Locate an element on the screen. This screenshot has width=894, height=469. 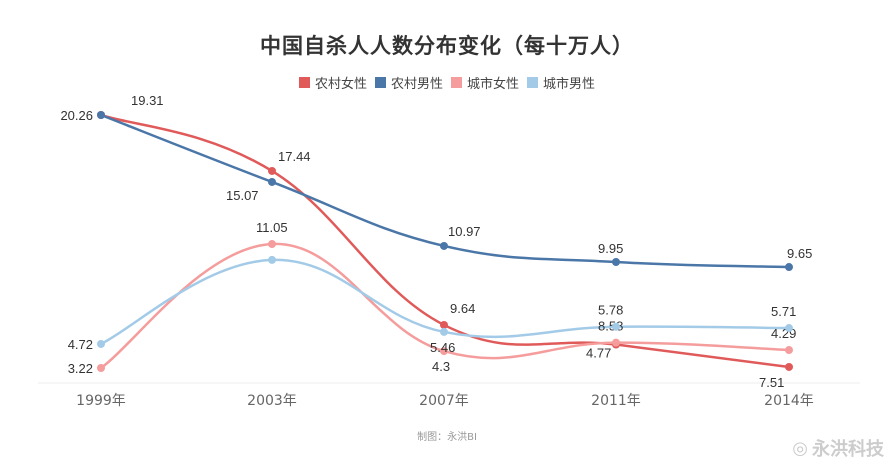
data-label: 9.64 is located at coordinates (462, 308).